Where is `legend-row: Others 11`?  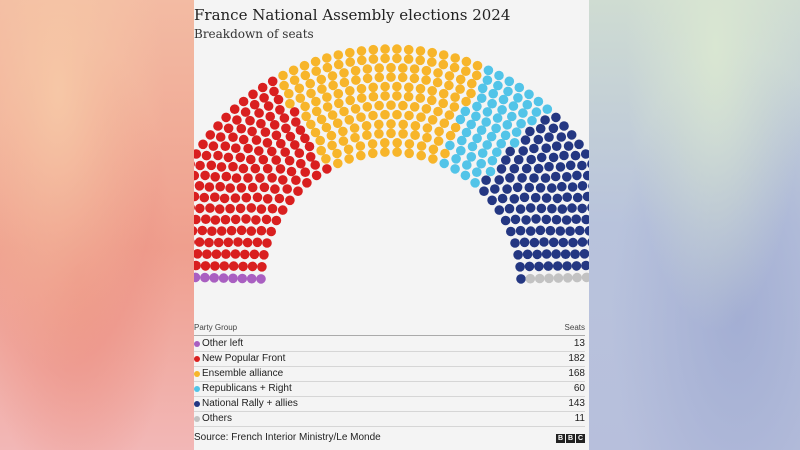 legend-row: Others 11 is located at coordinates (389, 419).